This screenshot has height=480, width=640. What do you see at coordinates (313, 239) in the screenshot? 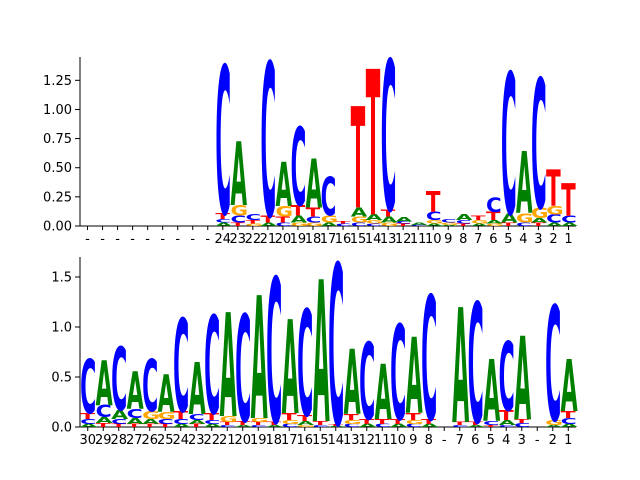
I see `top-x-tick-label: 18` at bounding box center [313, 239].